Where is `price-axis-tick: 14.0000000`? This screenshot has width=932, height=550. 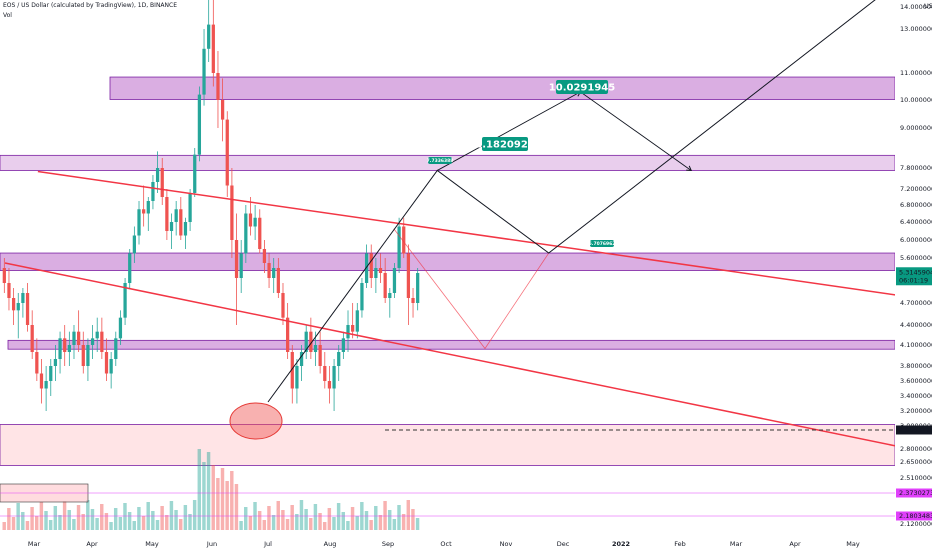 price-axis-tick: 14.0000000 is located at coordinates (916, 7).